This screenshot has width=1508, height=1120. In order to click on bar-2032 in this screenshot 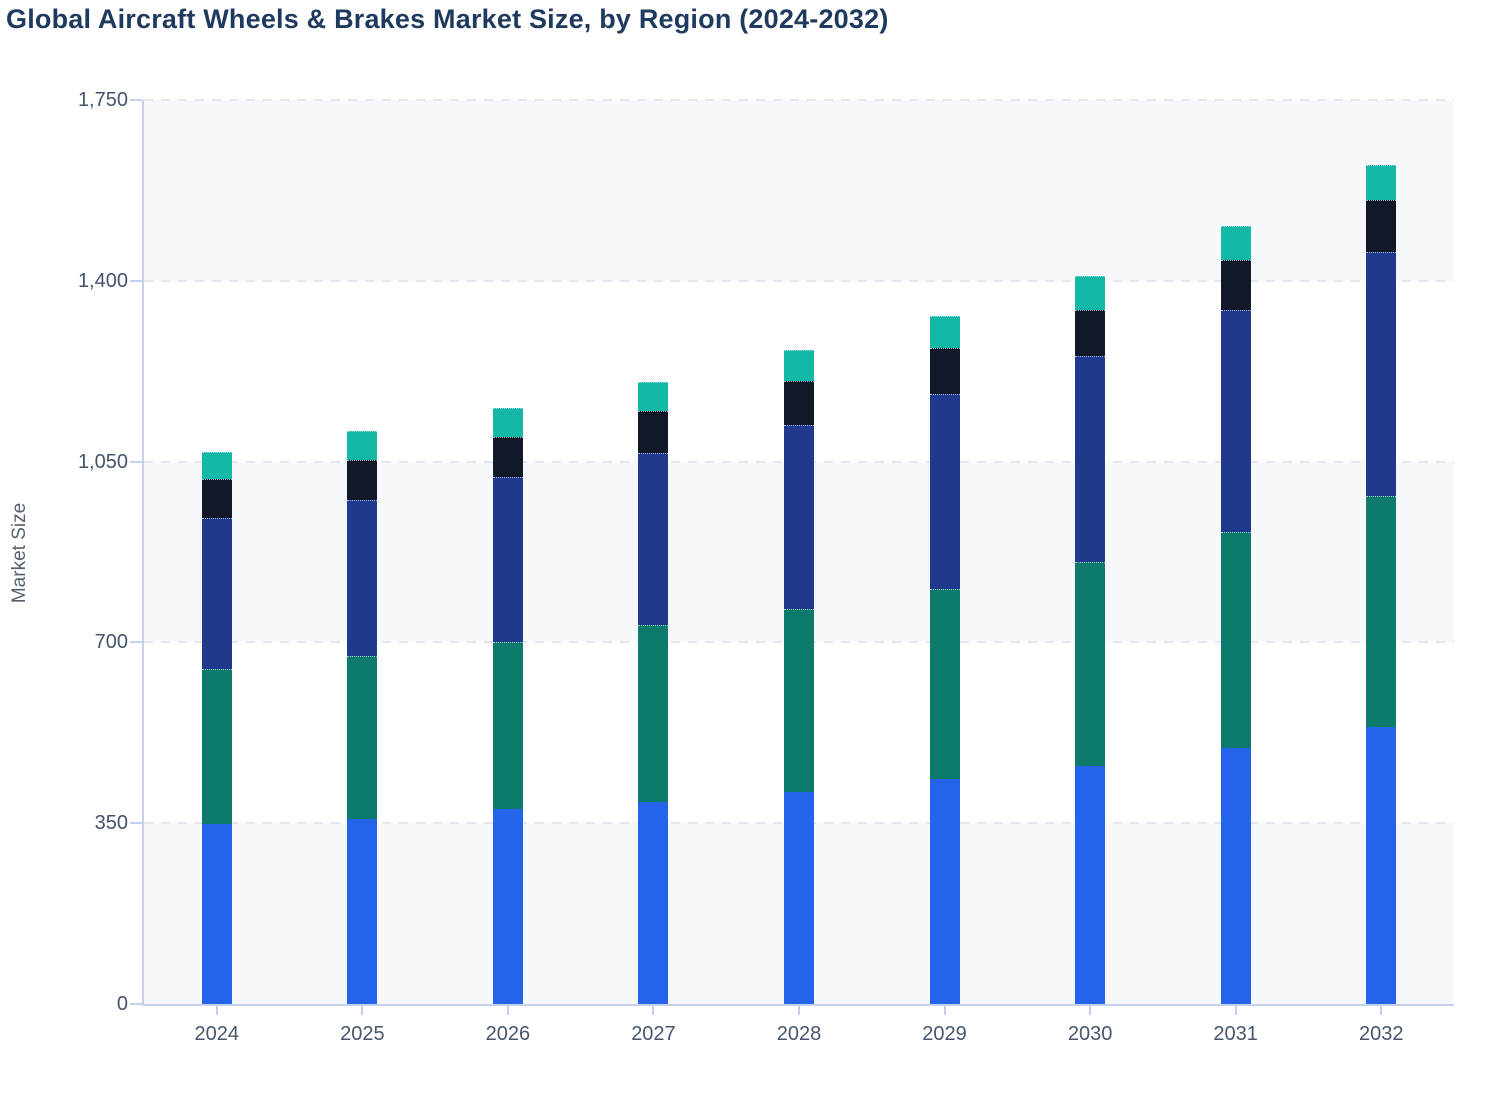, I will do `click(1381, 584)`.